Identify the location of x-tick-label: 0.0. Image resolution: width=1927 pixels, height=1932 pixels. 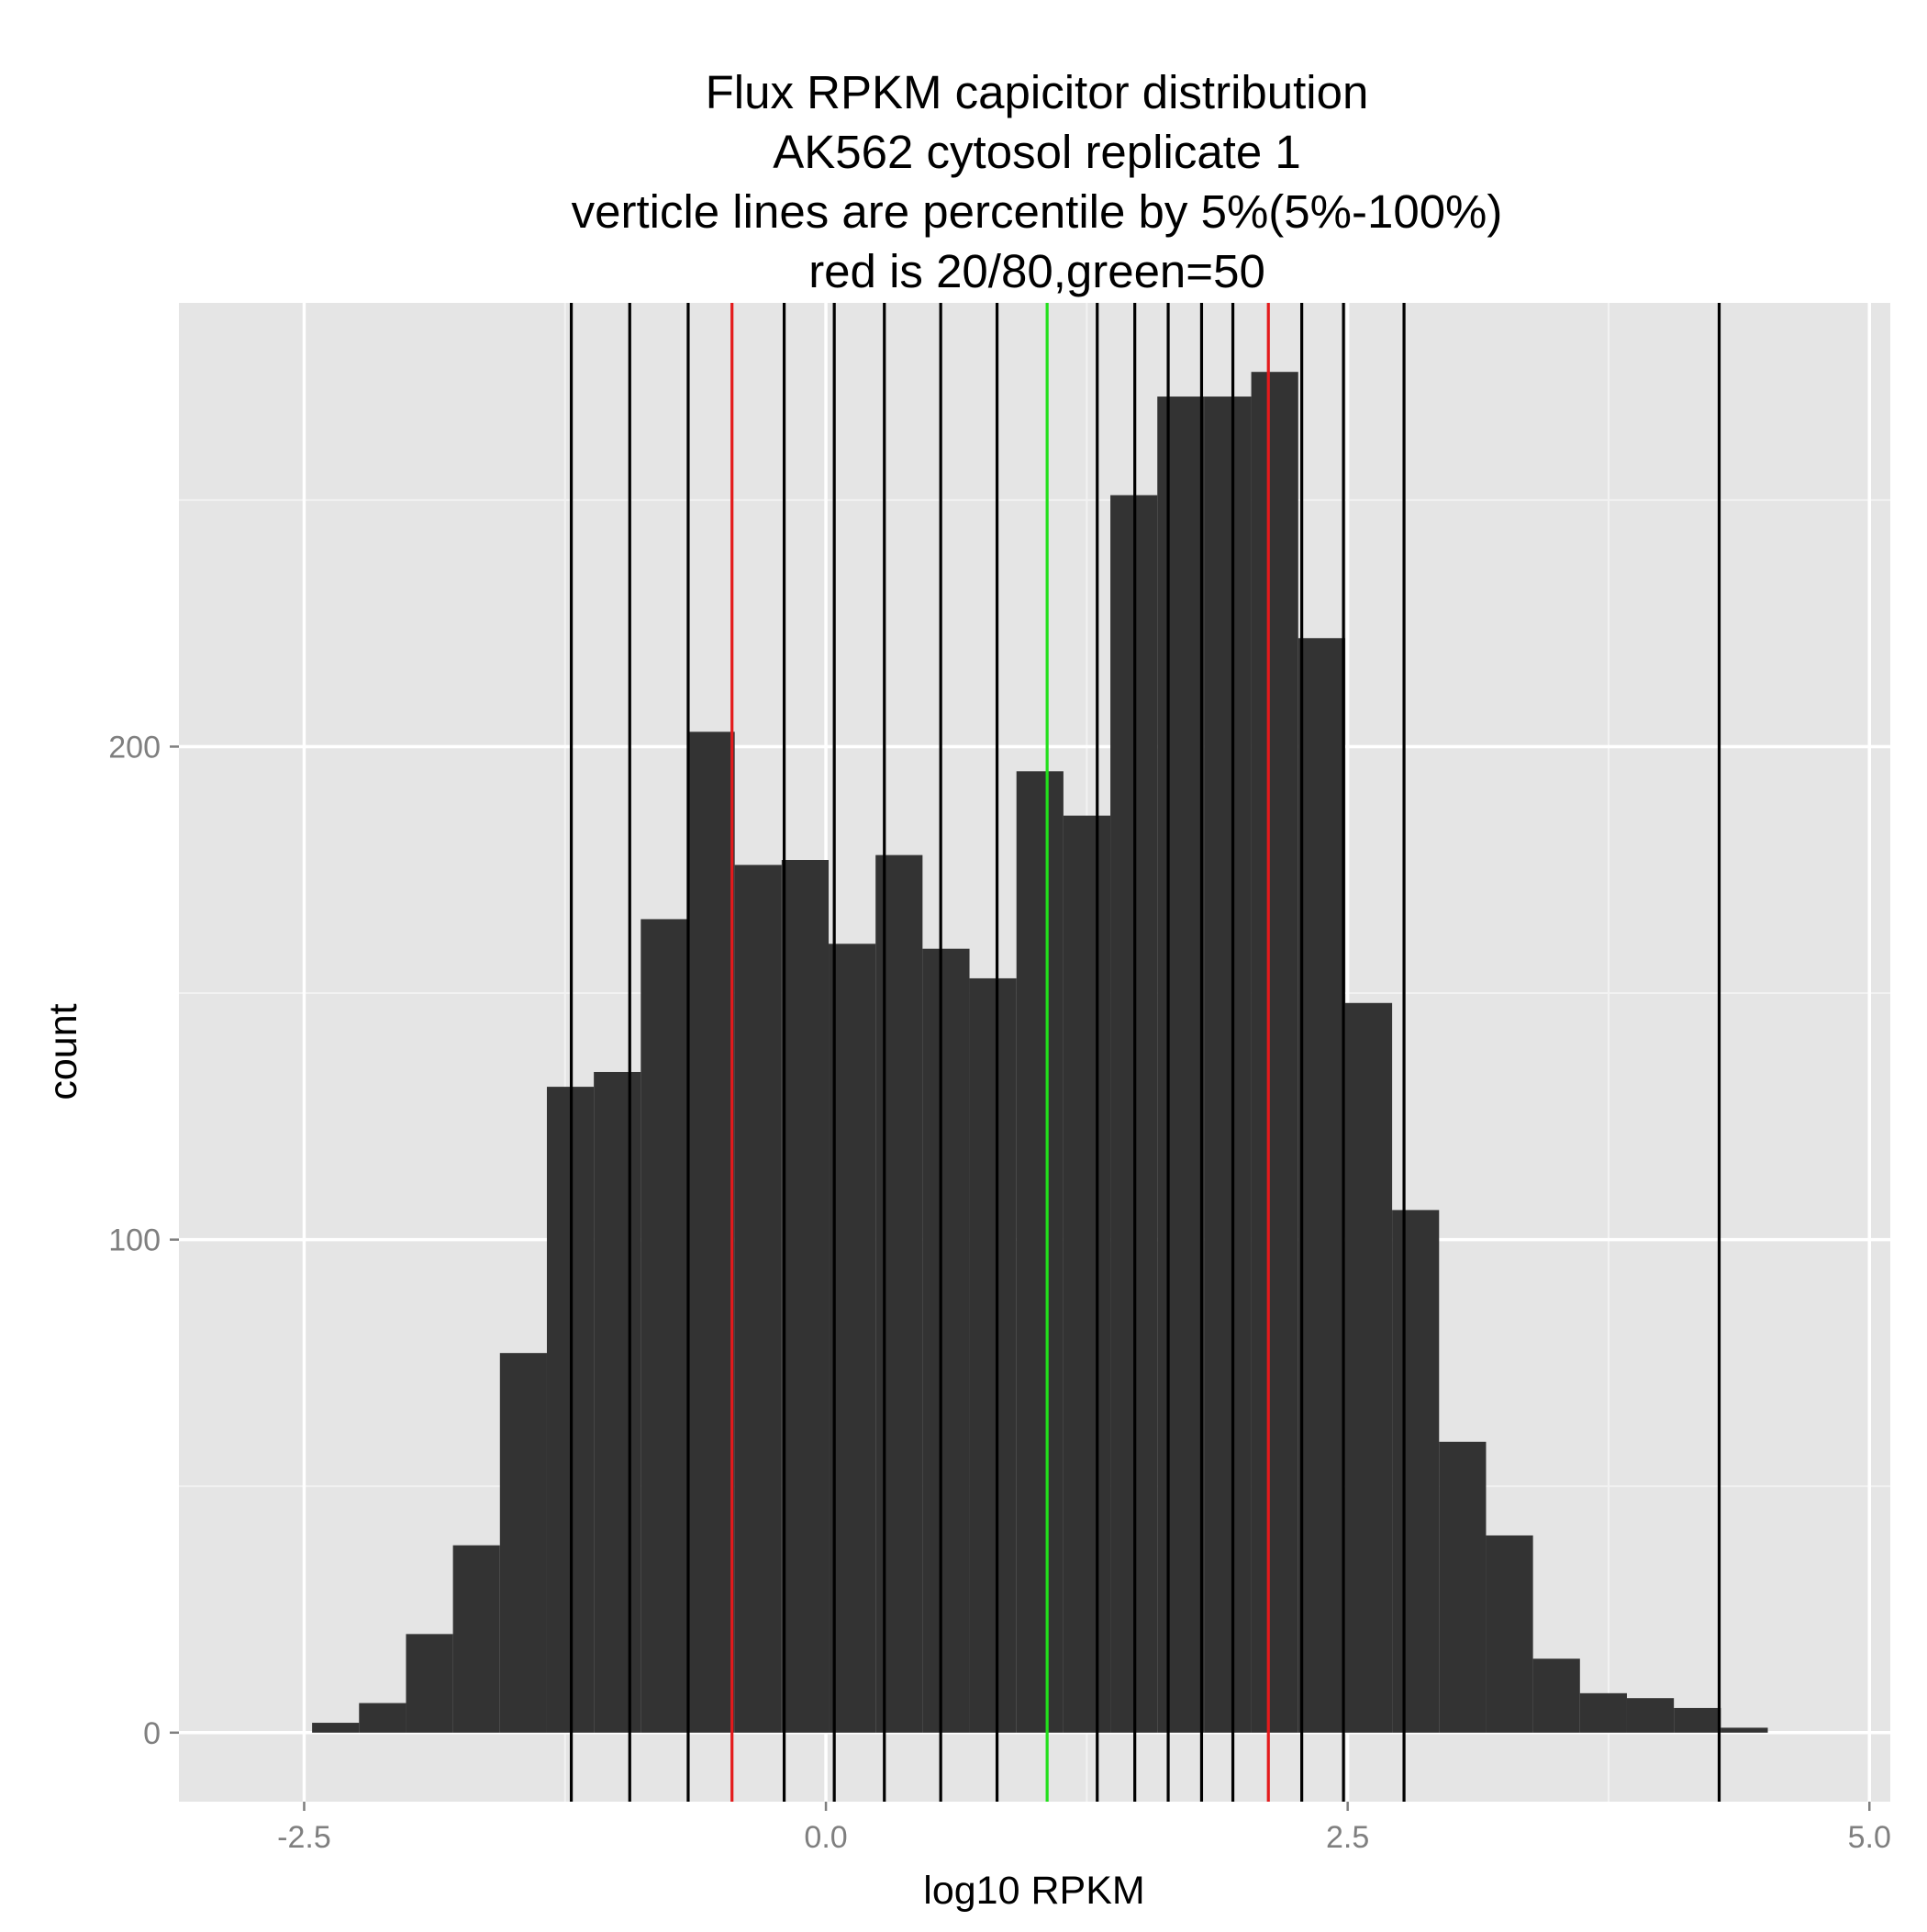
(825, 1837).